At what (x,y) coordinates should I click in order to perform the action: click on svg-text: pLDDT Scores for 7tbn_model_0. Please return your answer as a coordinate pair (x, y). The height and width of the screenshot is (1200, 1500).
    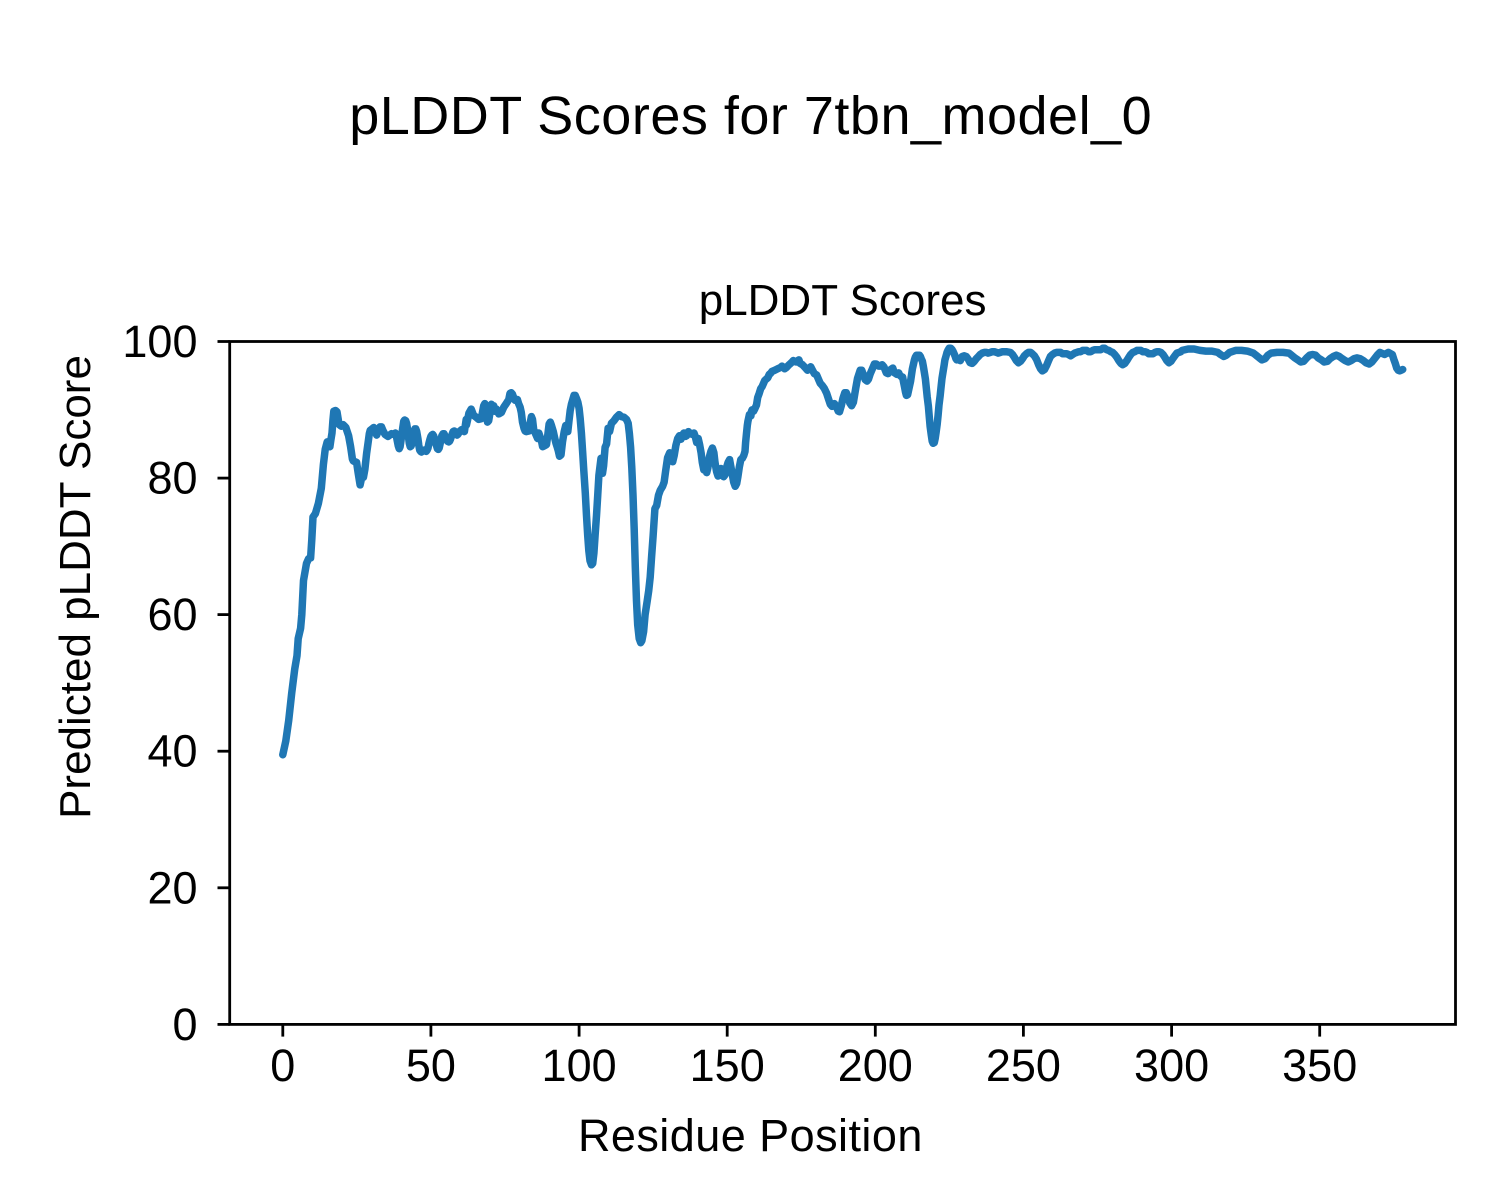
    Looking at the image, I should click on (750, 116).